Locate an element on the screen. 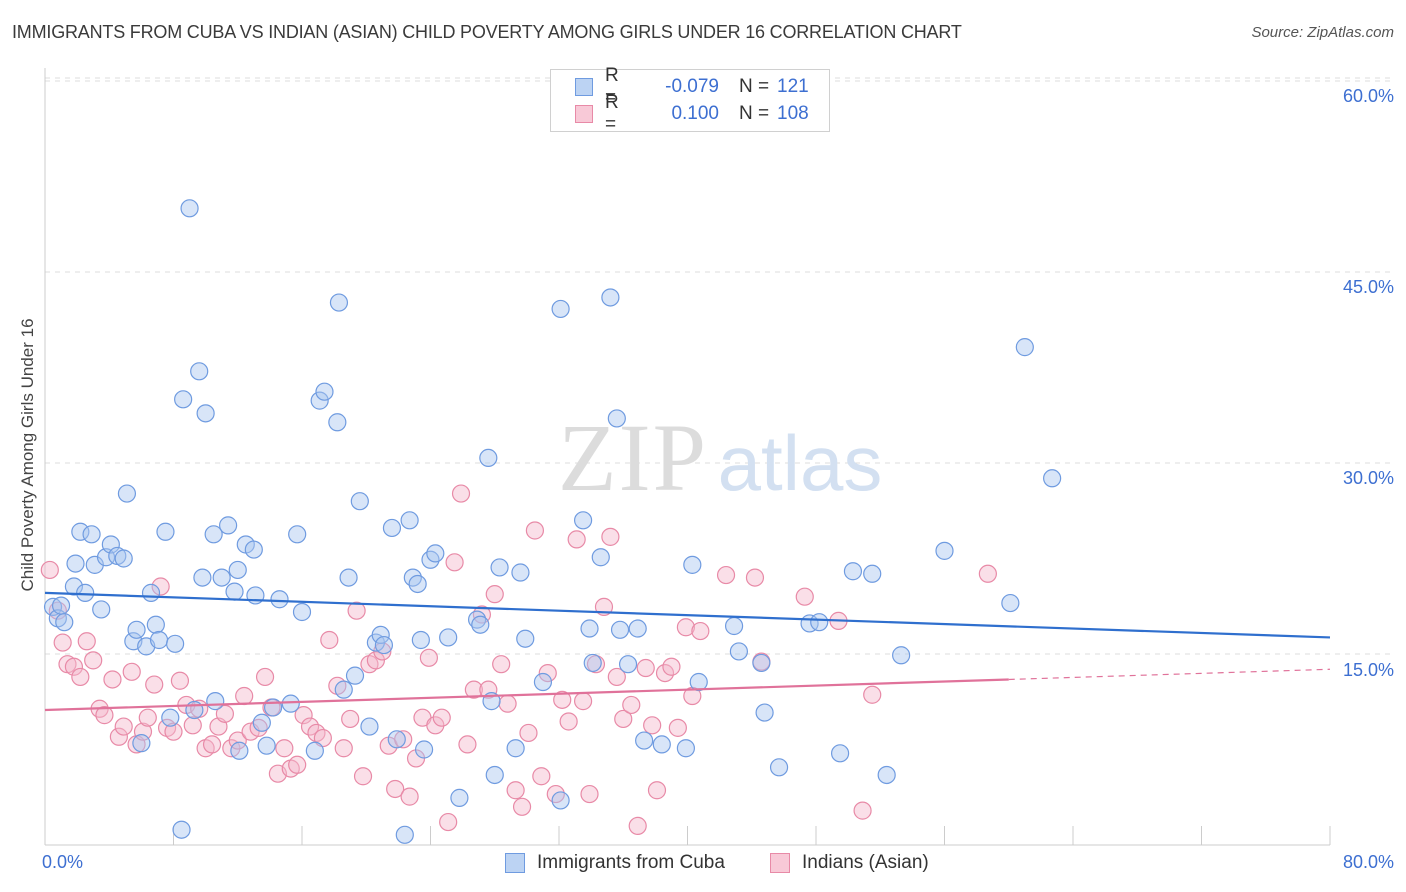  legend-row-cuba: R = -0.079 N = 121 is located at coordinates (692, 86).